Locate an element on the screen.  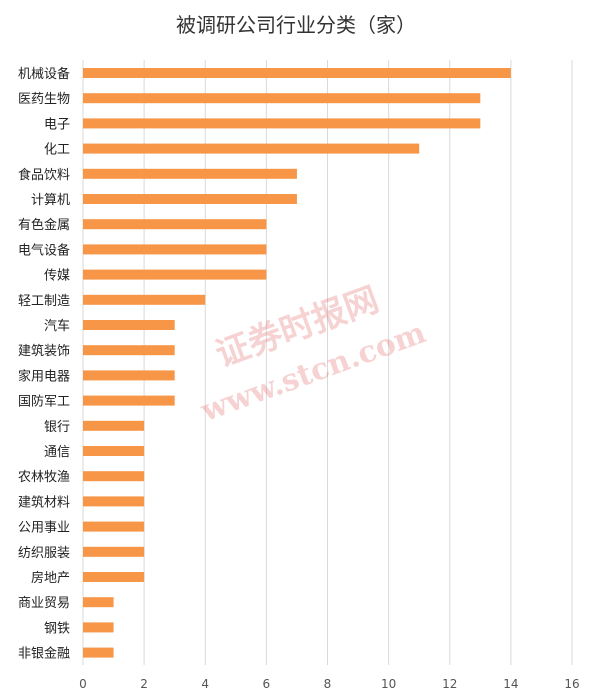
category-label-11: 汽车 is located at coordinates (57, 326).